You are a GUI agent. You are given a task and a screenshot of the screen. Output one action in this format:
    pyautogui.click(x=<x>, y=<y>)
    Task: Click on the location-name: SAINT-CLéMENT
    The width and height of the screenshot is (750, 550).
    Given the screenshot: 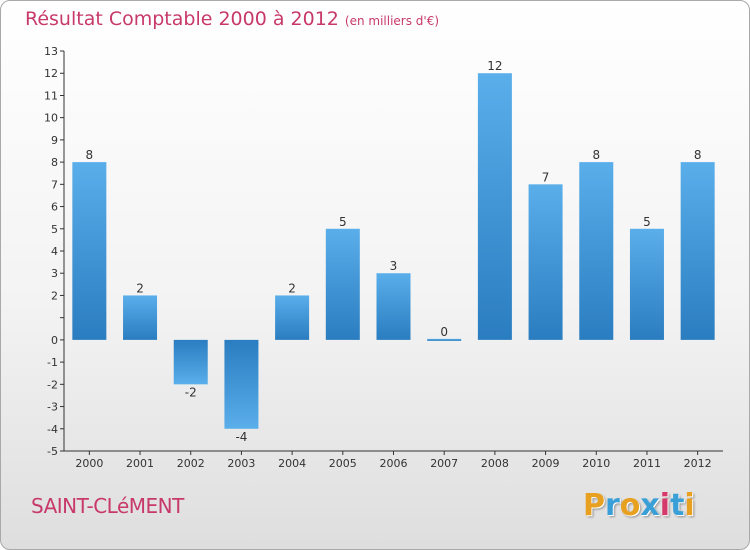 What is the action you would take?
    pyautogui.click(x=107, y=506)
    